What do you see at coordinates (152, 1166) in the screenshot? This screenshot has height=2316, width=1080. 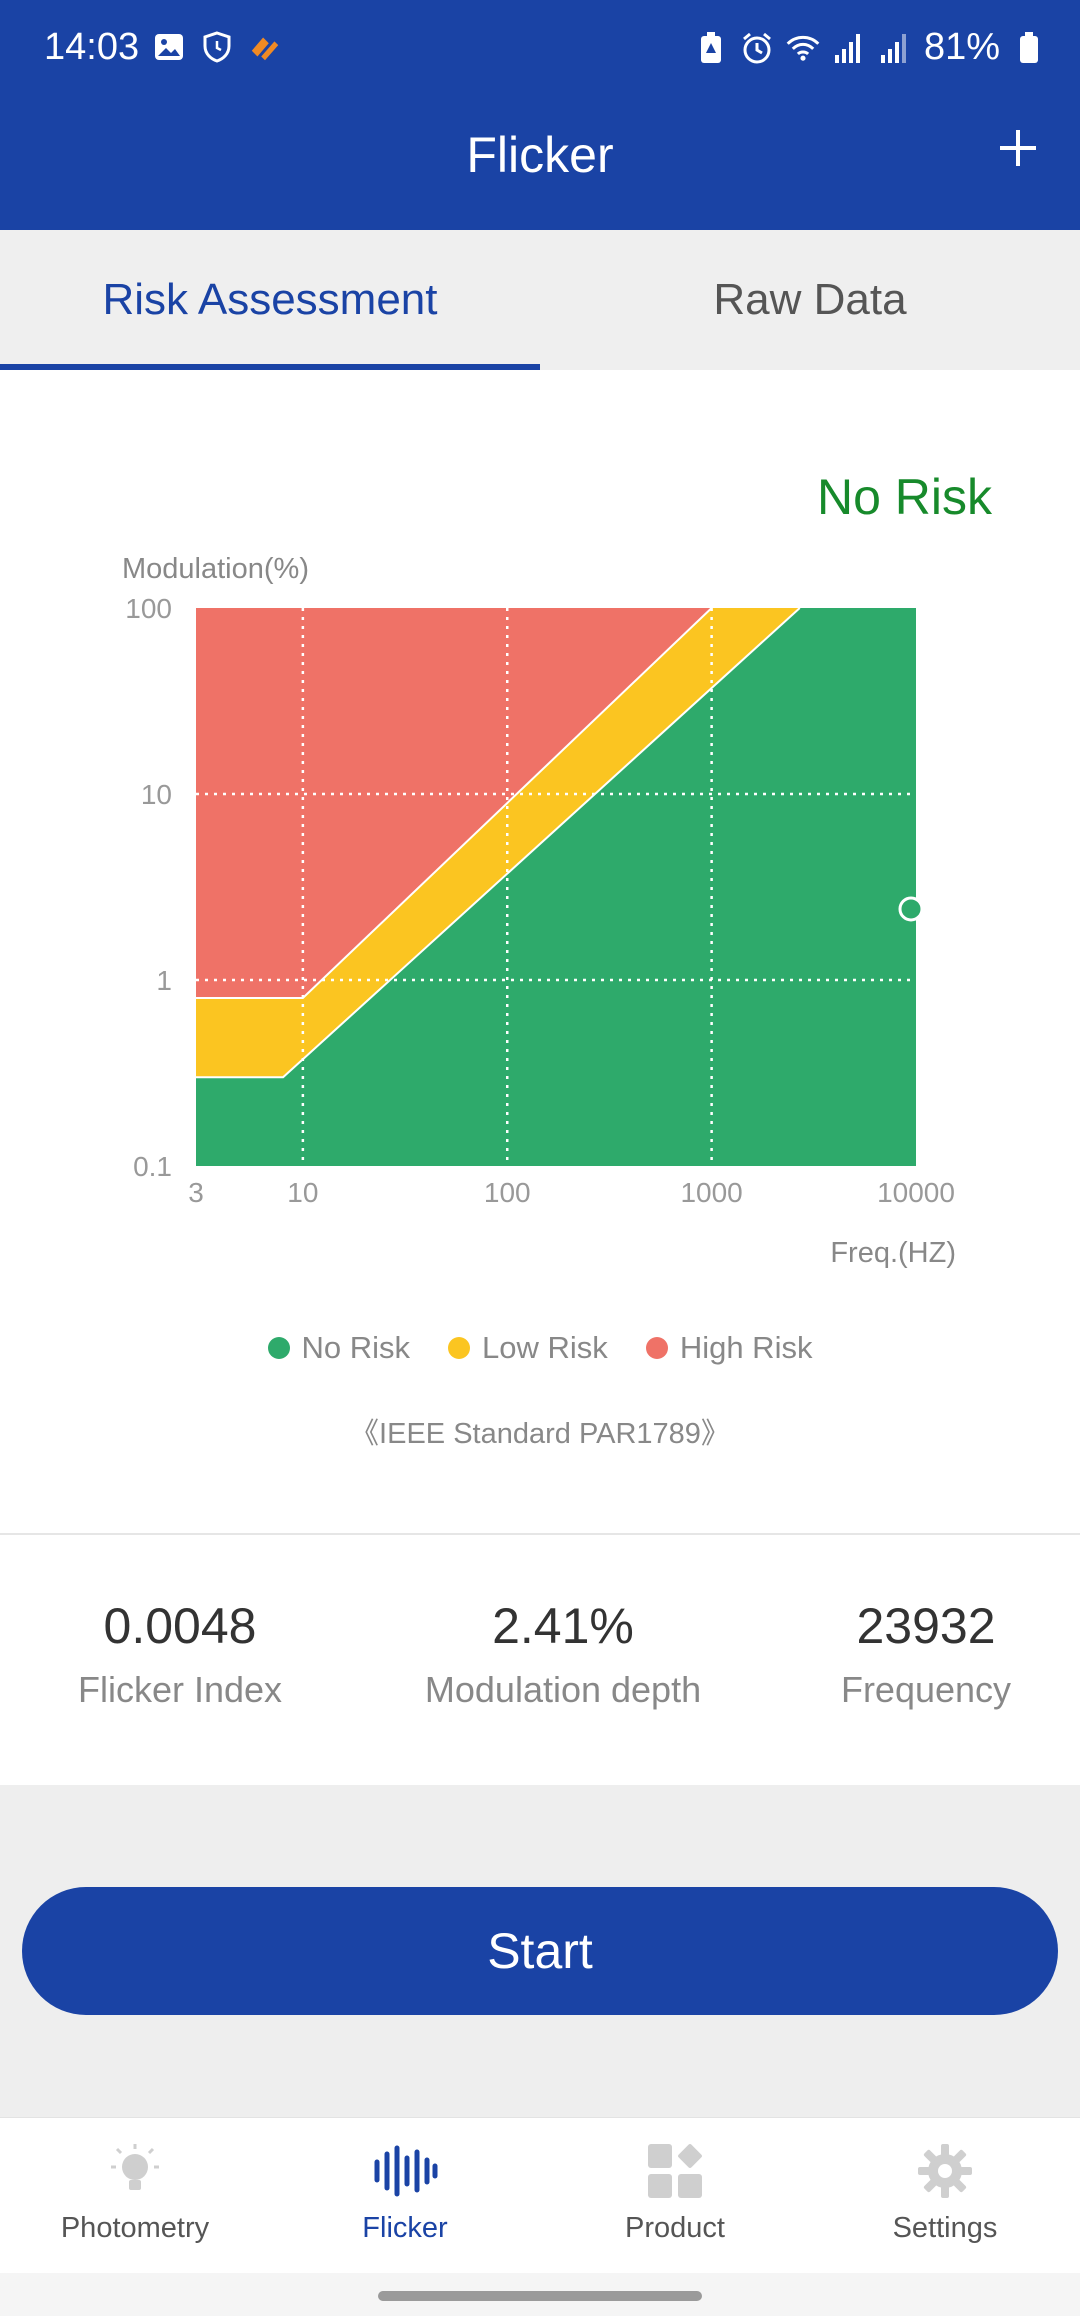 I see `y-tick-label: 0.1` at bounding box center [152, 1166].